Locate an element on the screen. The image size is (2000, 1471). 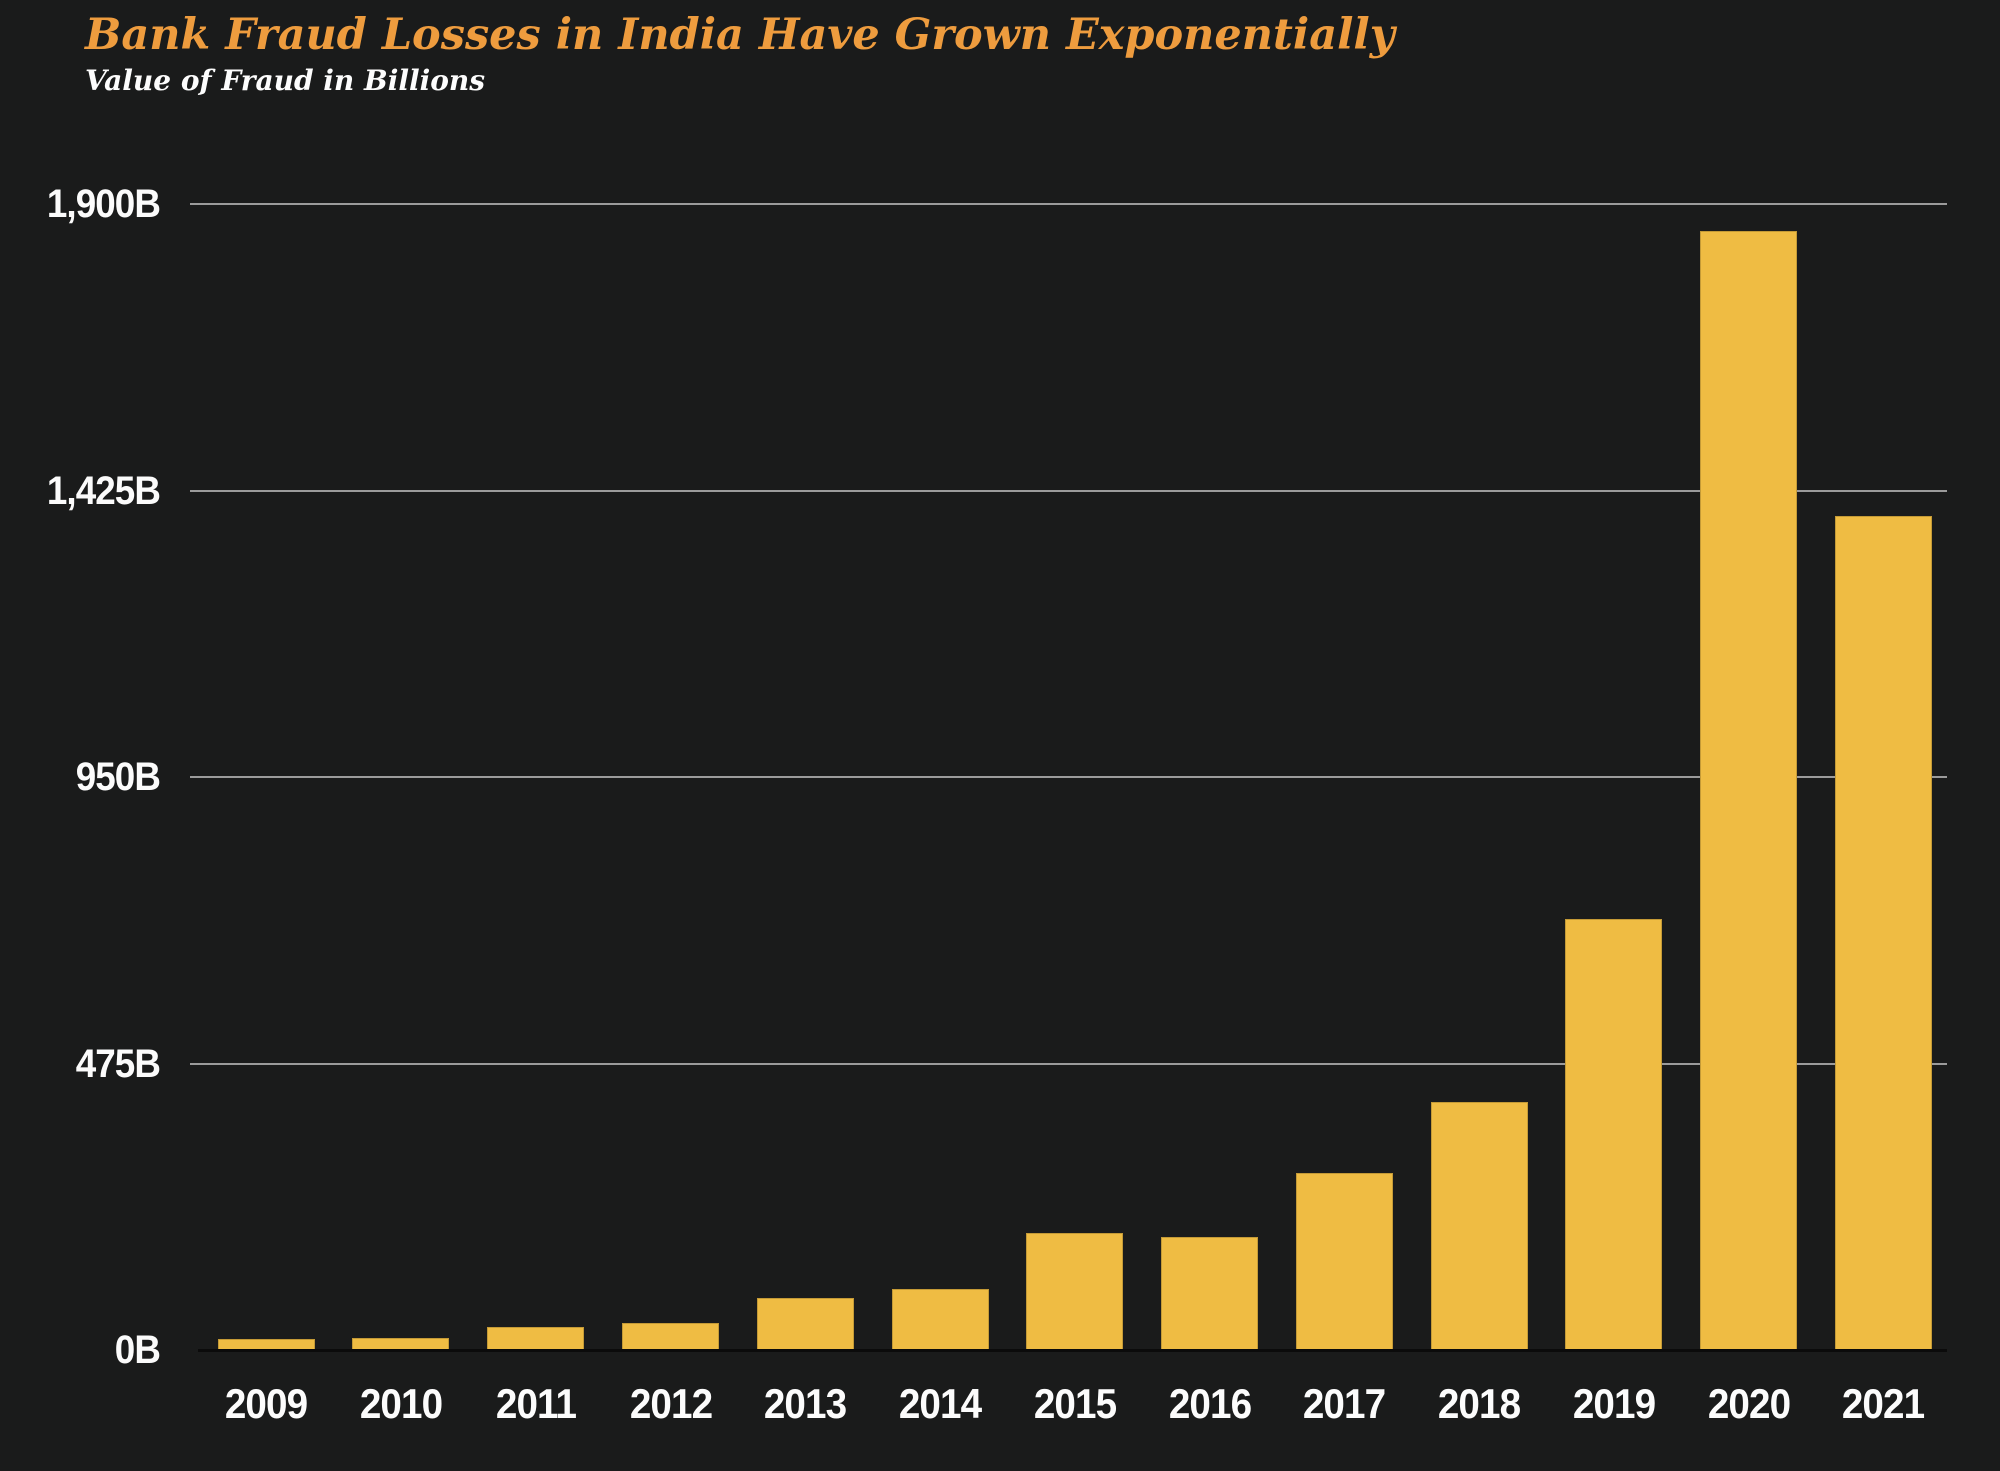
x-axis-label-2009: 2009 is located at coordinates (266, 1403).